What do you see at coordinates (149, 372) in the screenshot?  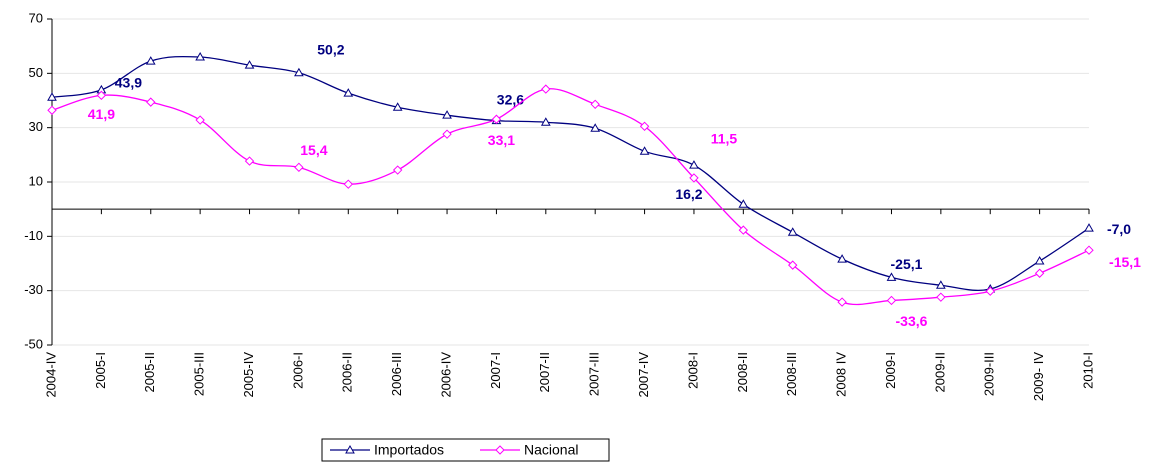 I see `x-tick-label: 2005-II` at bounding box center [149, 372].